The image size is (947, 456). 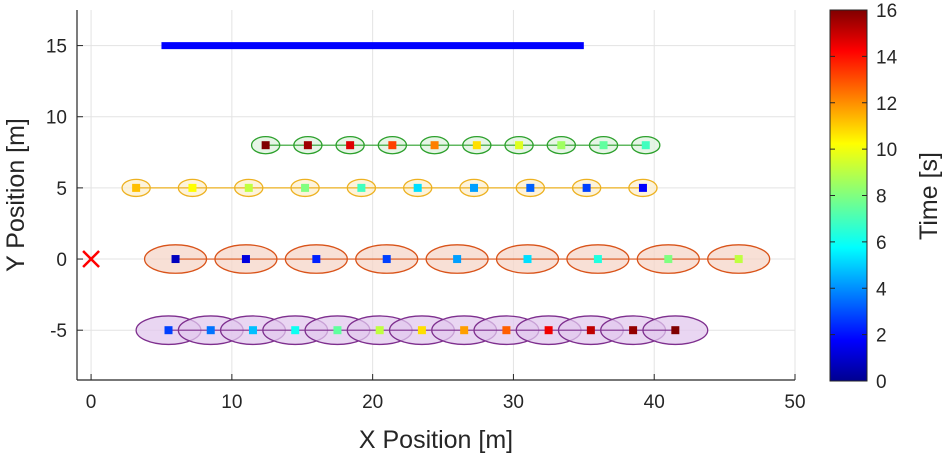 I want to click on x-tick-label: 30, so click(x=513, y=402).